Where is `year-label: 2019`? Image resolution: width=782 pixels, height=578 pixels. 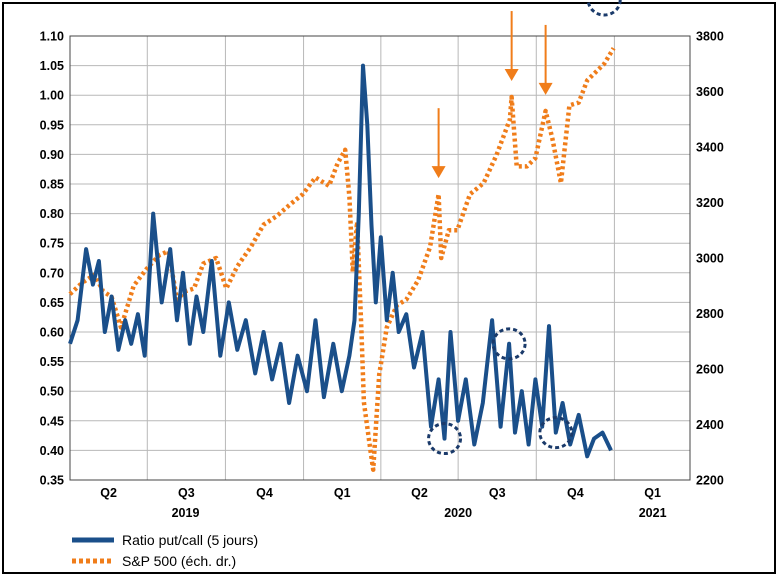
year-label: 2019 is located at coordinates (186, 513).